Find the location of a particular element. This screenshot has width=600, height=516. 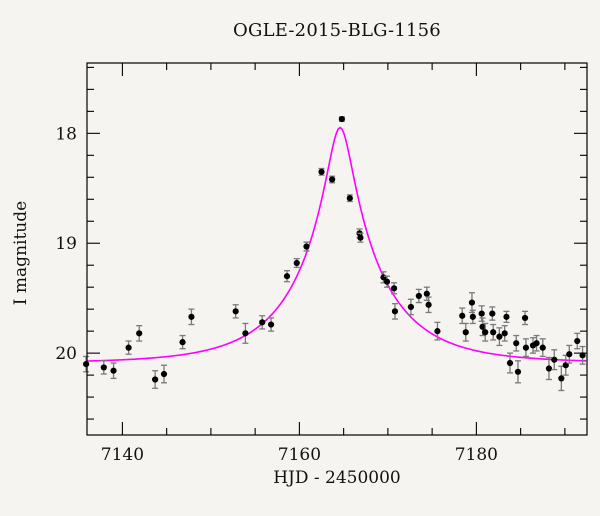

x-tick-label: 7140 is located at coordinates (122, 455).